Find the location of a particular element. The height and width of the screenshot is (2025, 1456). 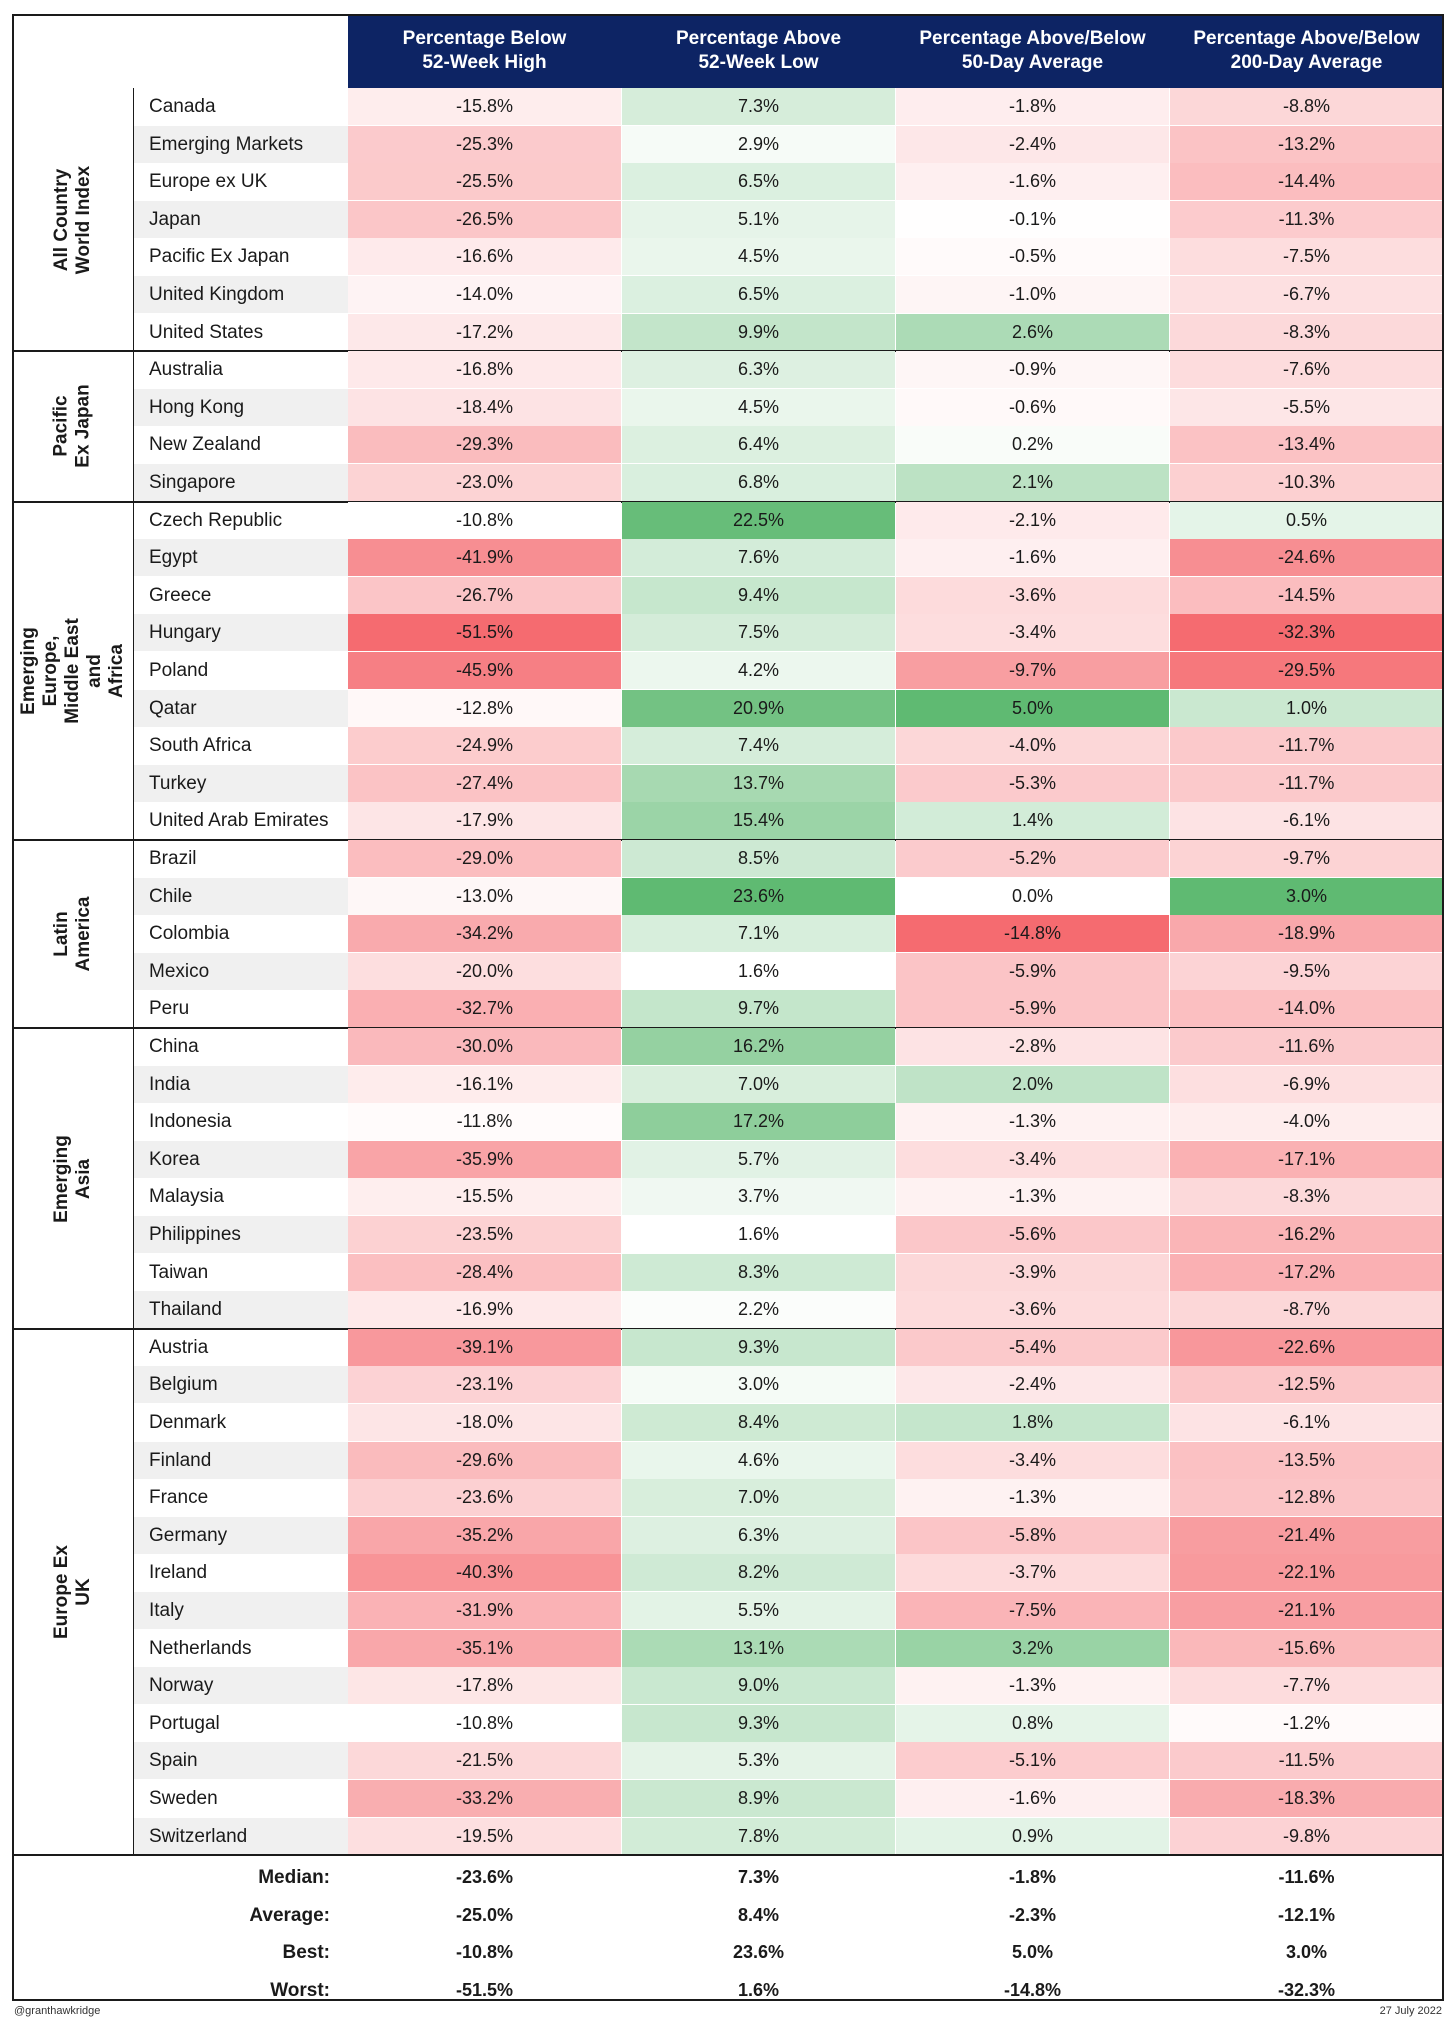

country-label: Australia is located at coordinates (186, 369).